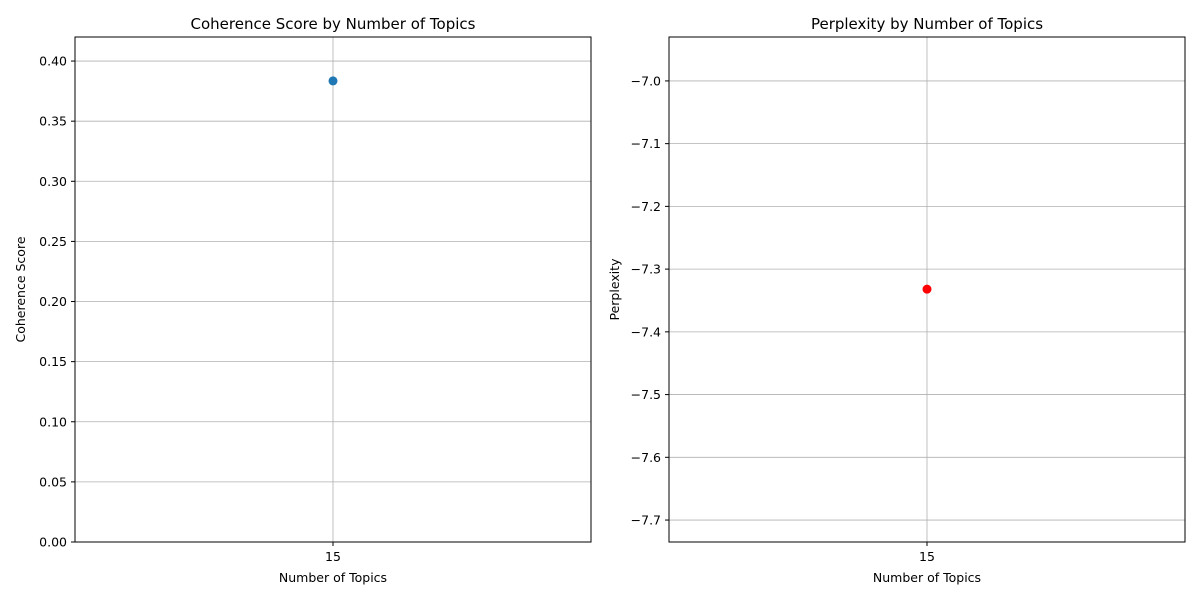 The width and height of the screenshot is (1200, 600). What do you see at coordinates (646, 269) in the screenshot?
I see `perplexity-y-tick-label: −7.3` at bounding box center [646, 269].